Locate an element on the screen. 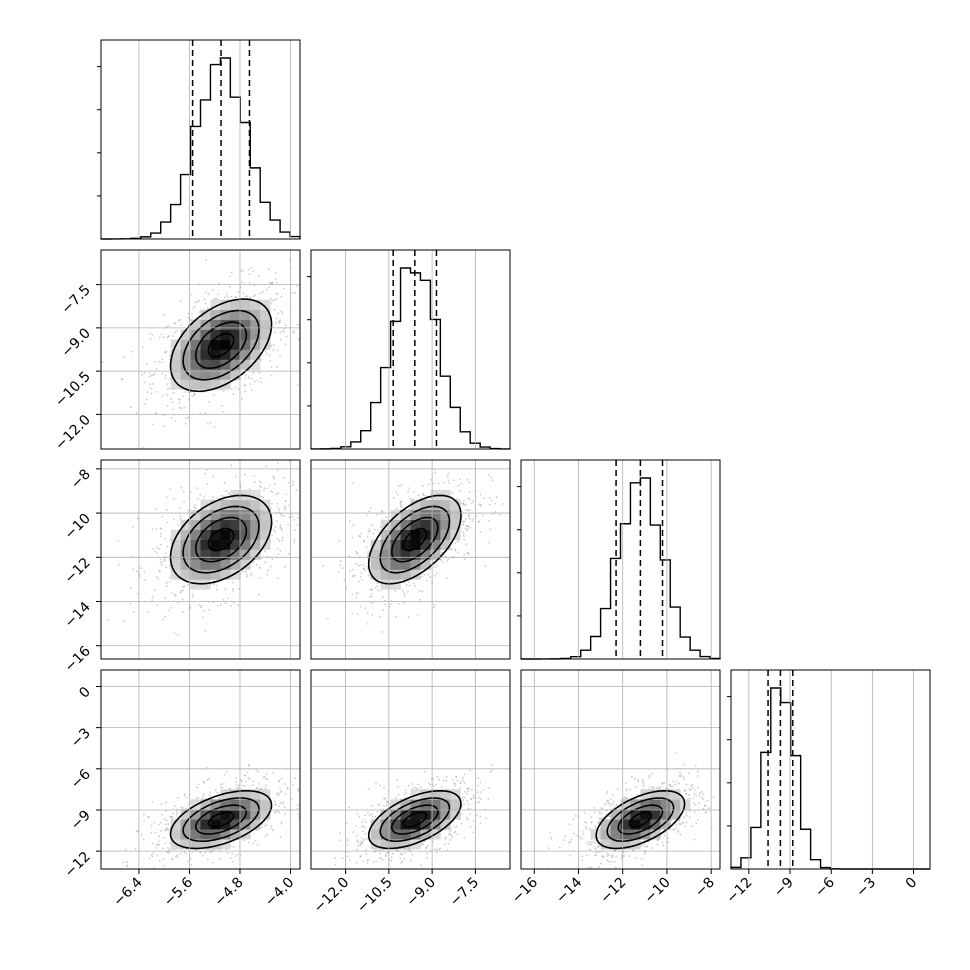  contour-line is located at coordinates (221, 819).